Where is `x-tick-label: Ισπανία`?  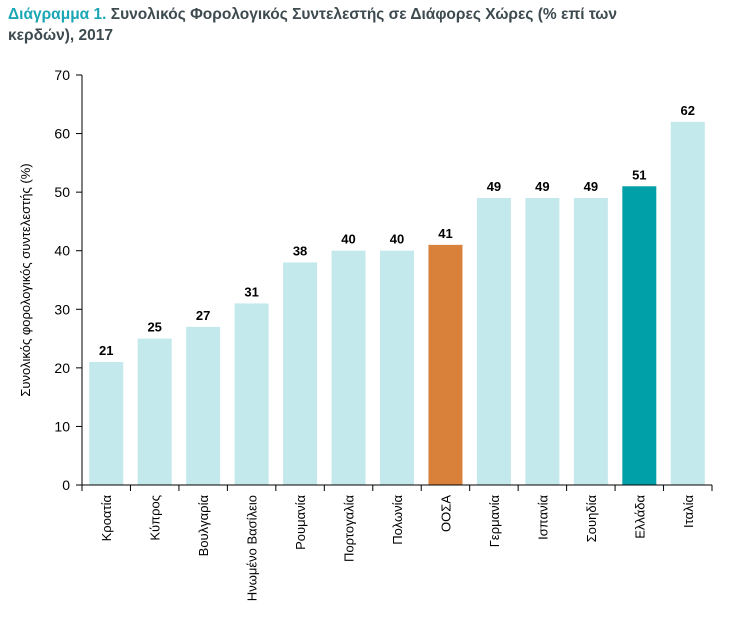 x-tick-label: Ισπανία is located at coordinates (542, 517).